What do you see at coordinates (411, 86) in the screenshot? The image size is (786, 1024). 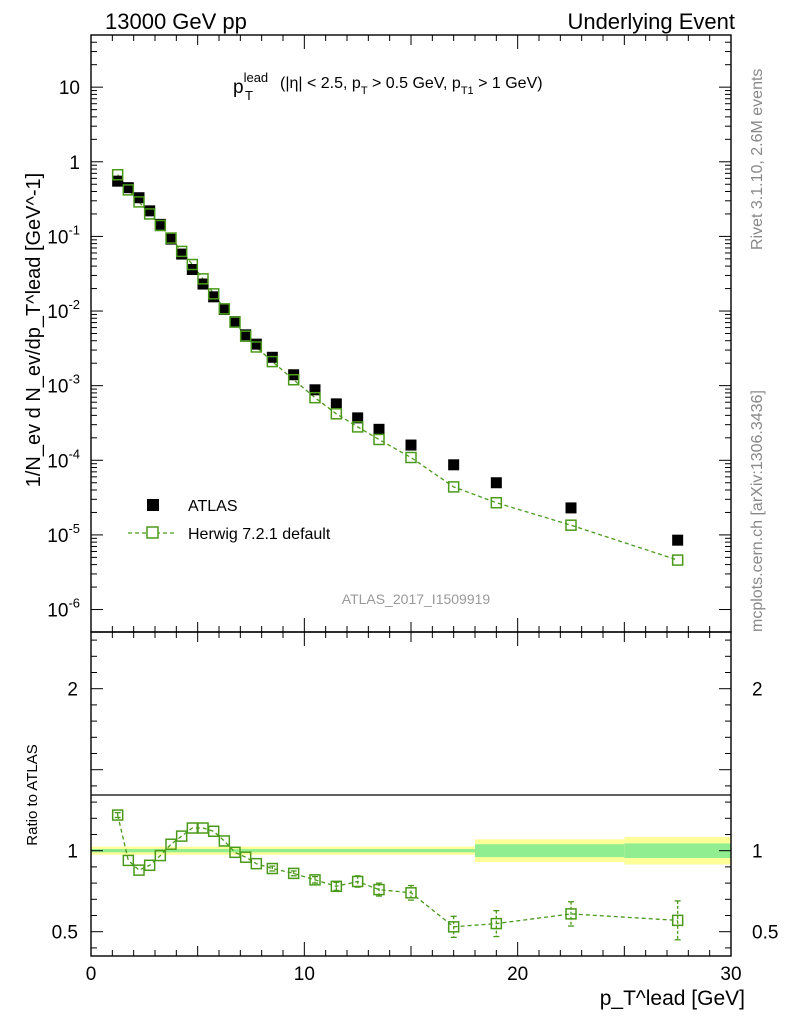 I see `plot-title-cuts: (|η| < 2.5, pT > 0.5 GeV, pT1 > 1 GeV)` at bounding box center [411, 86].